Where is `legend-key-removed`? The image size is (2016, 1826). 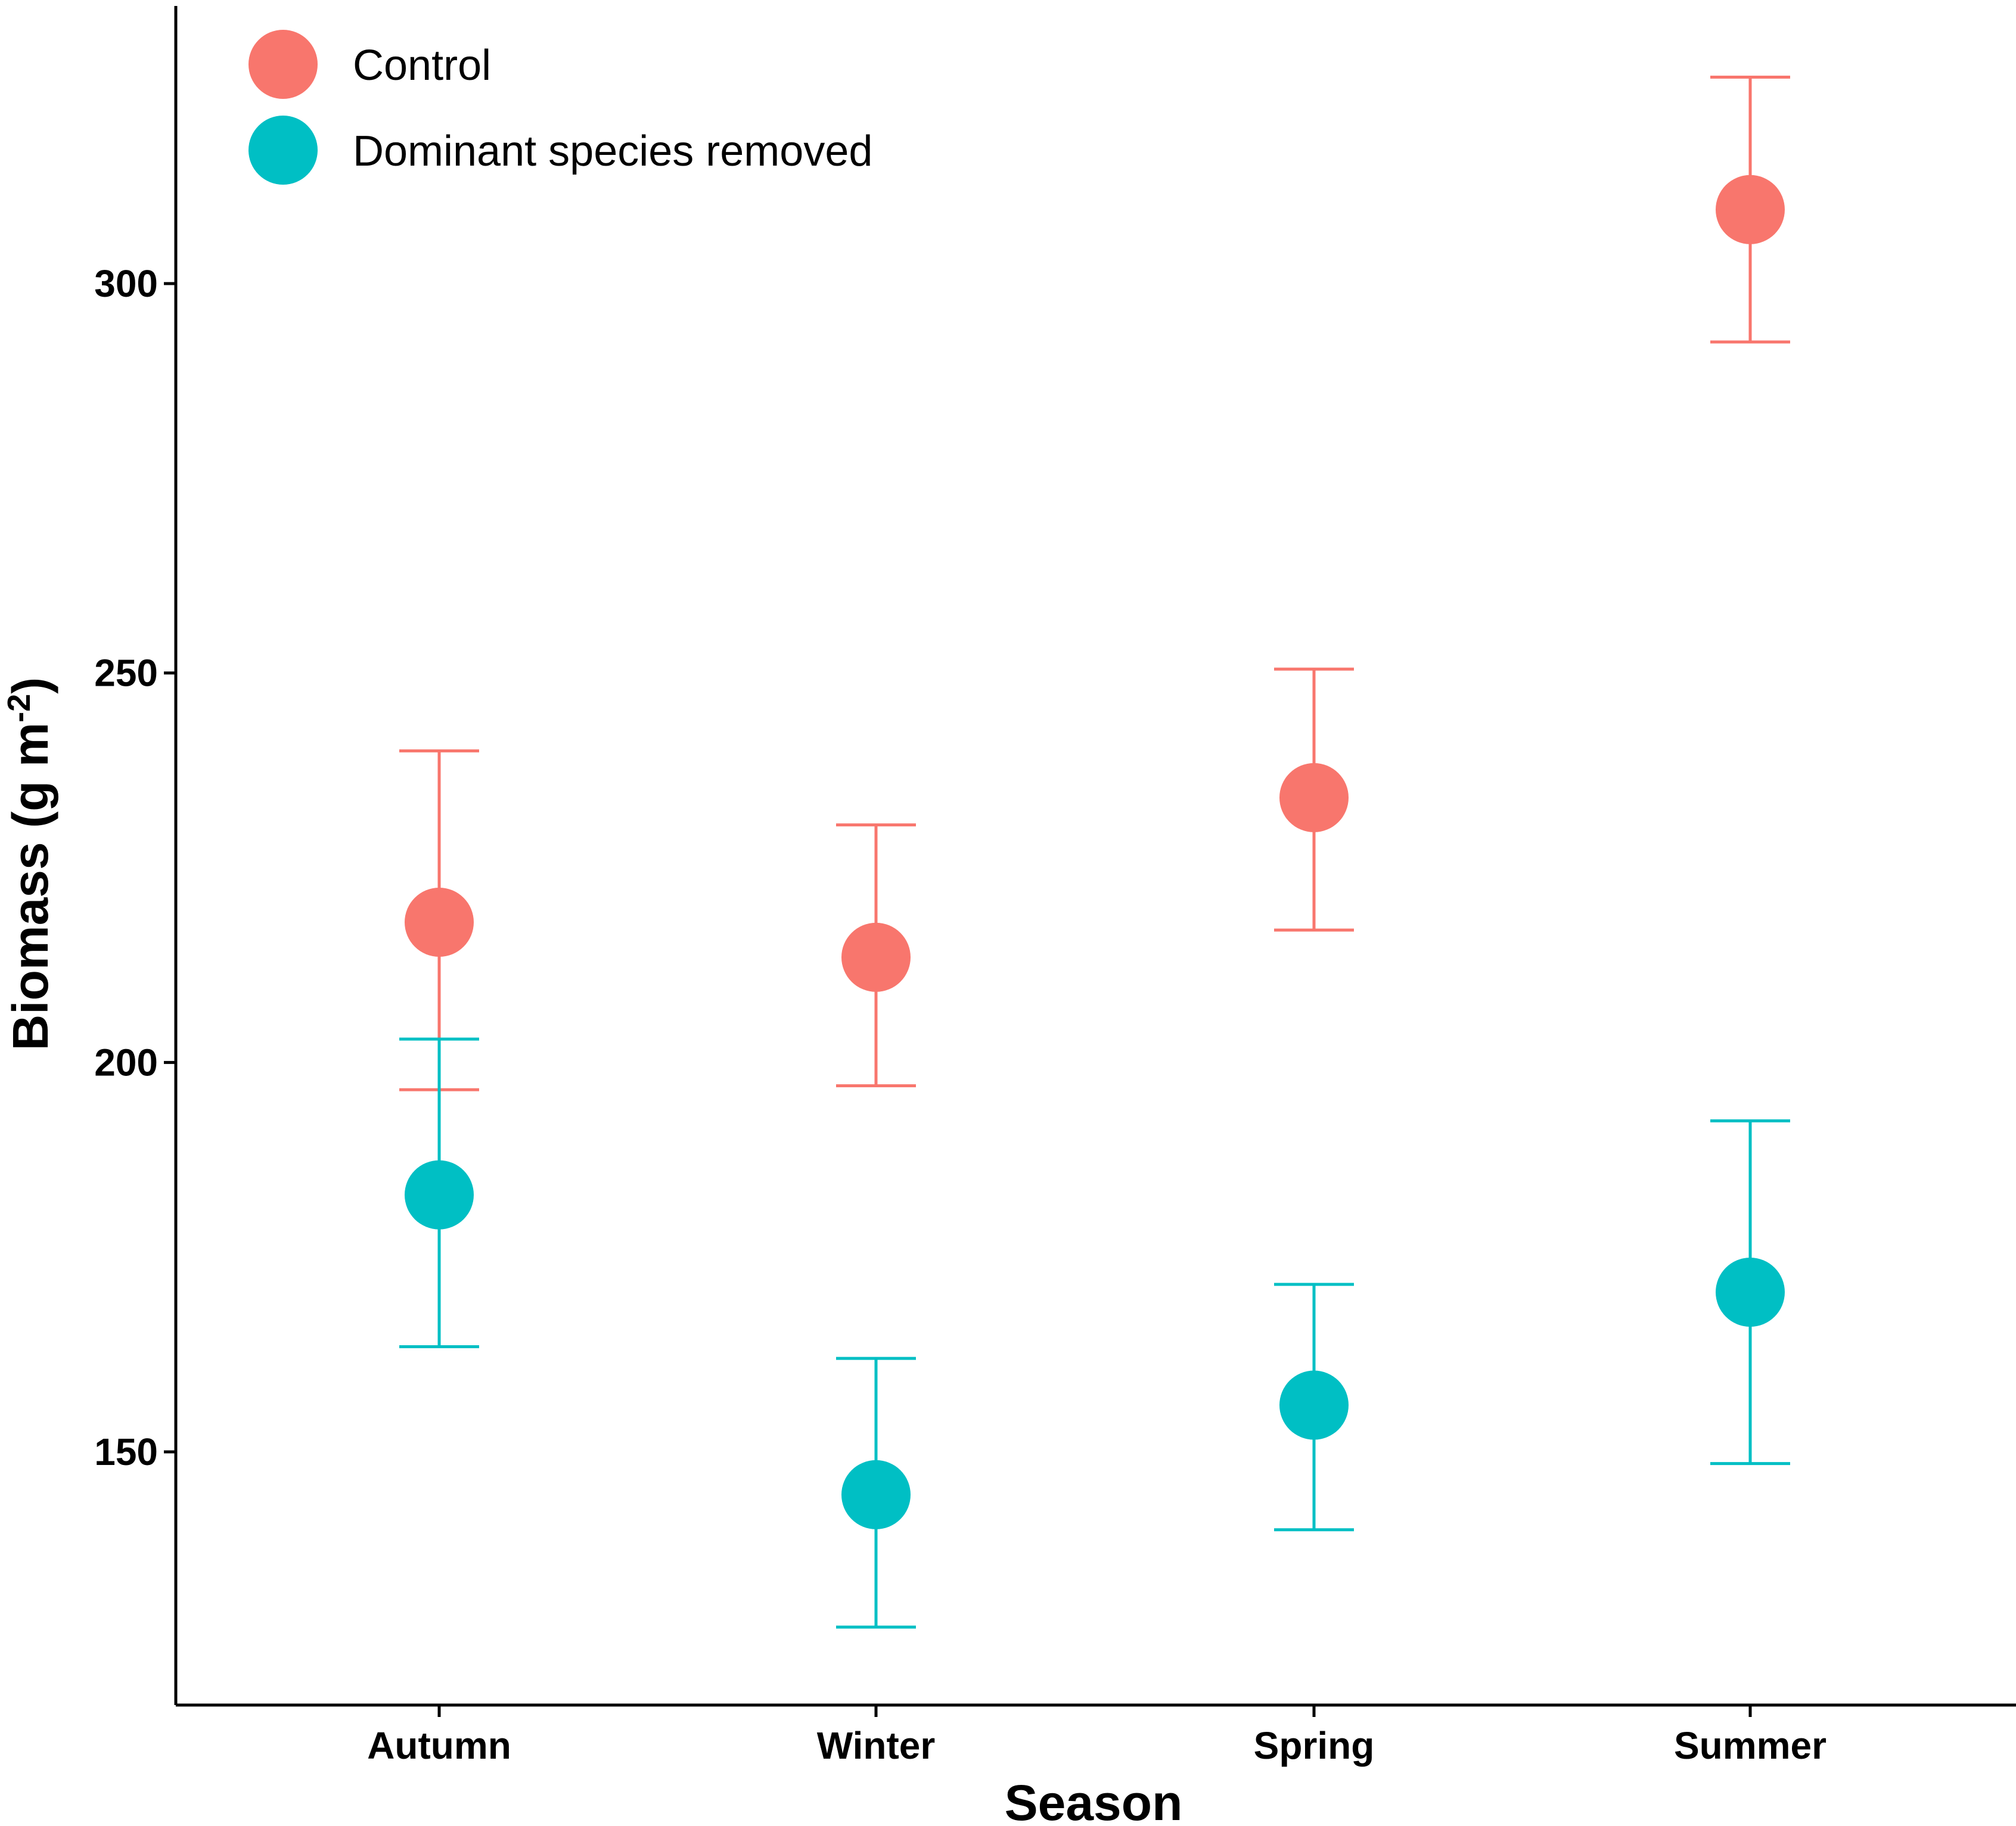 legend-key-removed is located at coordinates (283, 150).